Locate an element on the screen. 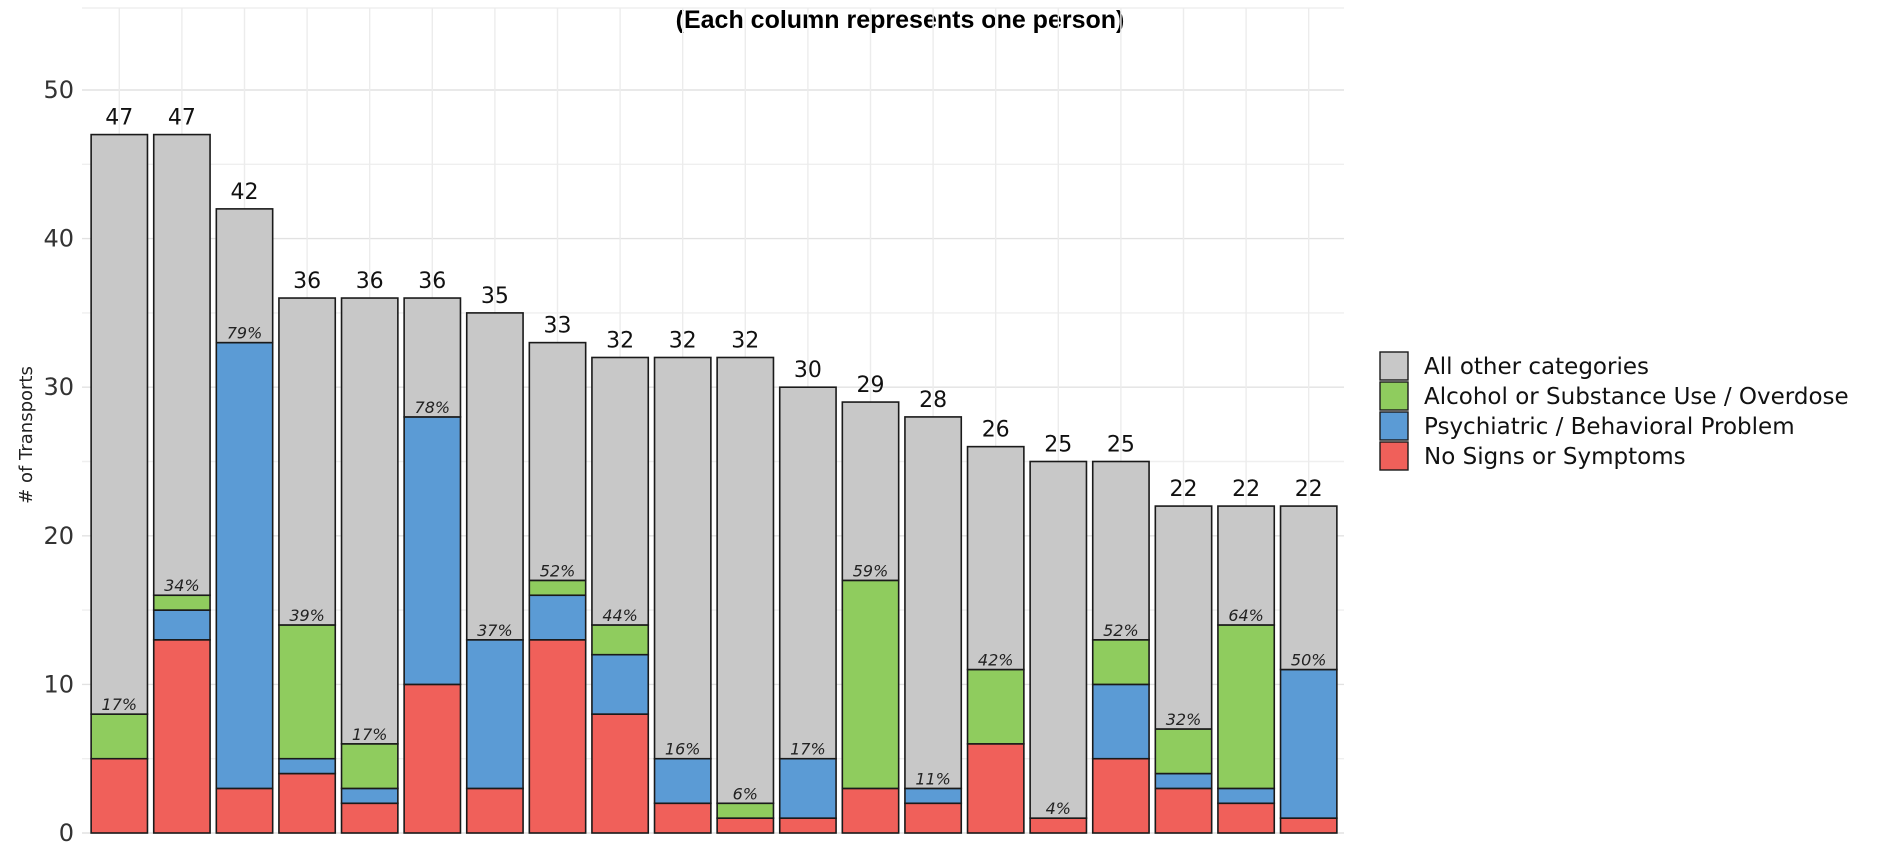  y-tick-label: 0 is located at coordinates (66, 832).